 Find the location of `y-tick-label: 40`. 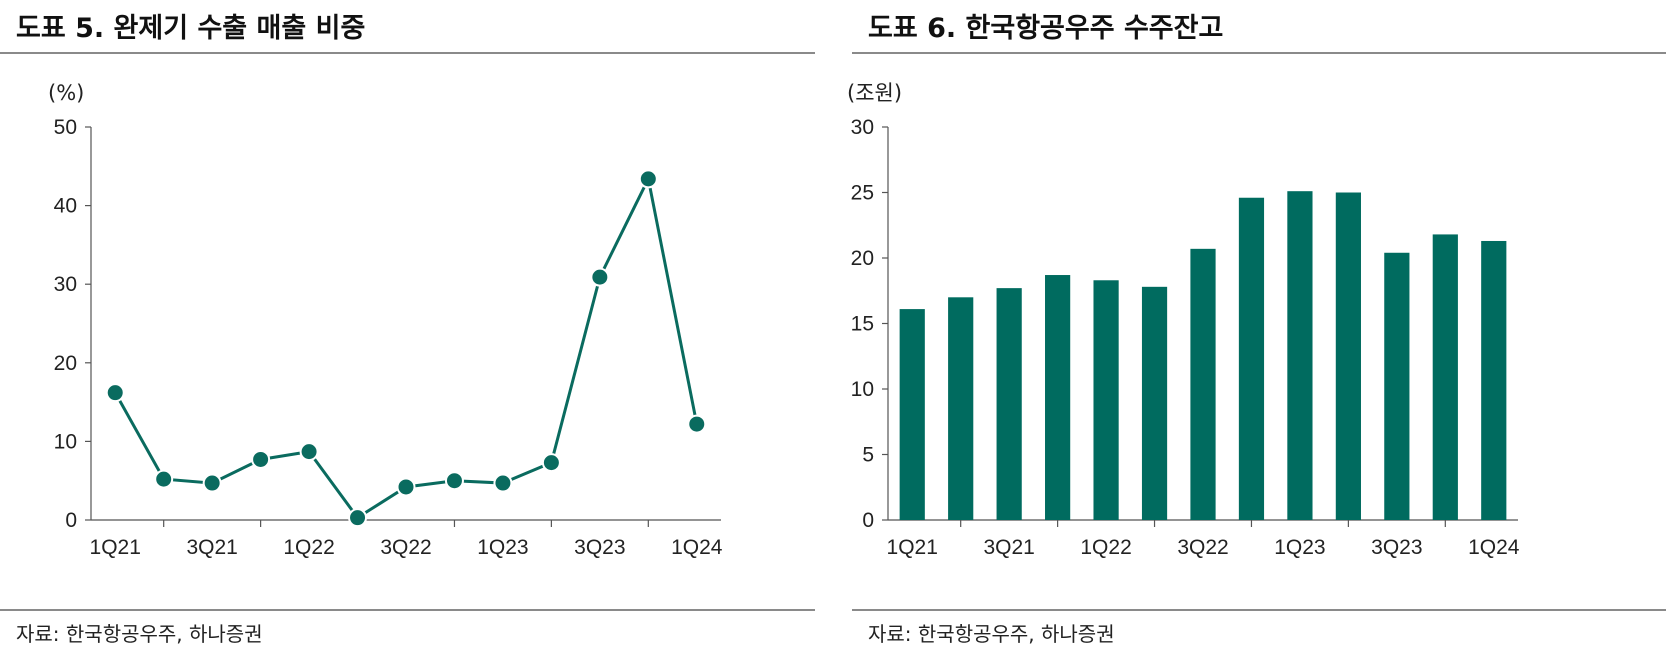

y-tick-label: 40 is located at coordinates (65, 206).